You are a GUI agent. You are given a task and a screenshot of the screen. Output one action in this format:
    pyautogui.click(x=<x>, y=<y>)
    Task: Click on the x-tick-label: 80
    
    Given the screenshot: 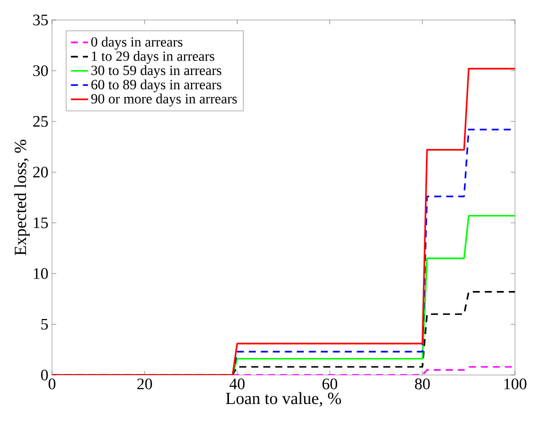 What is the action you would take?
    pyautogui.click(x=422, y=384)
    